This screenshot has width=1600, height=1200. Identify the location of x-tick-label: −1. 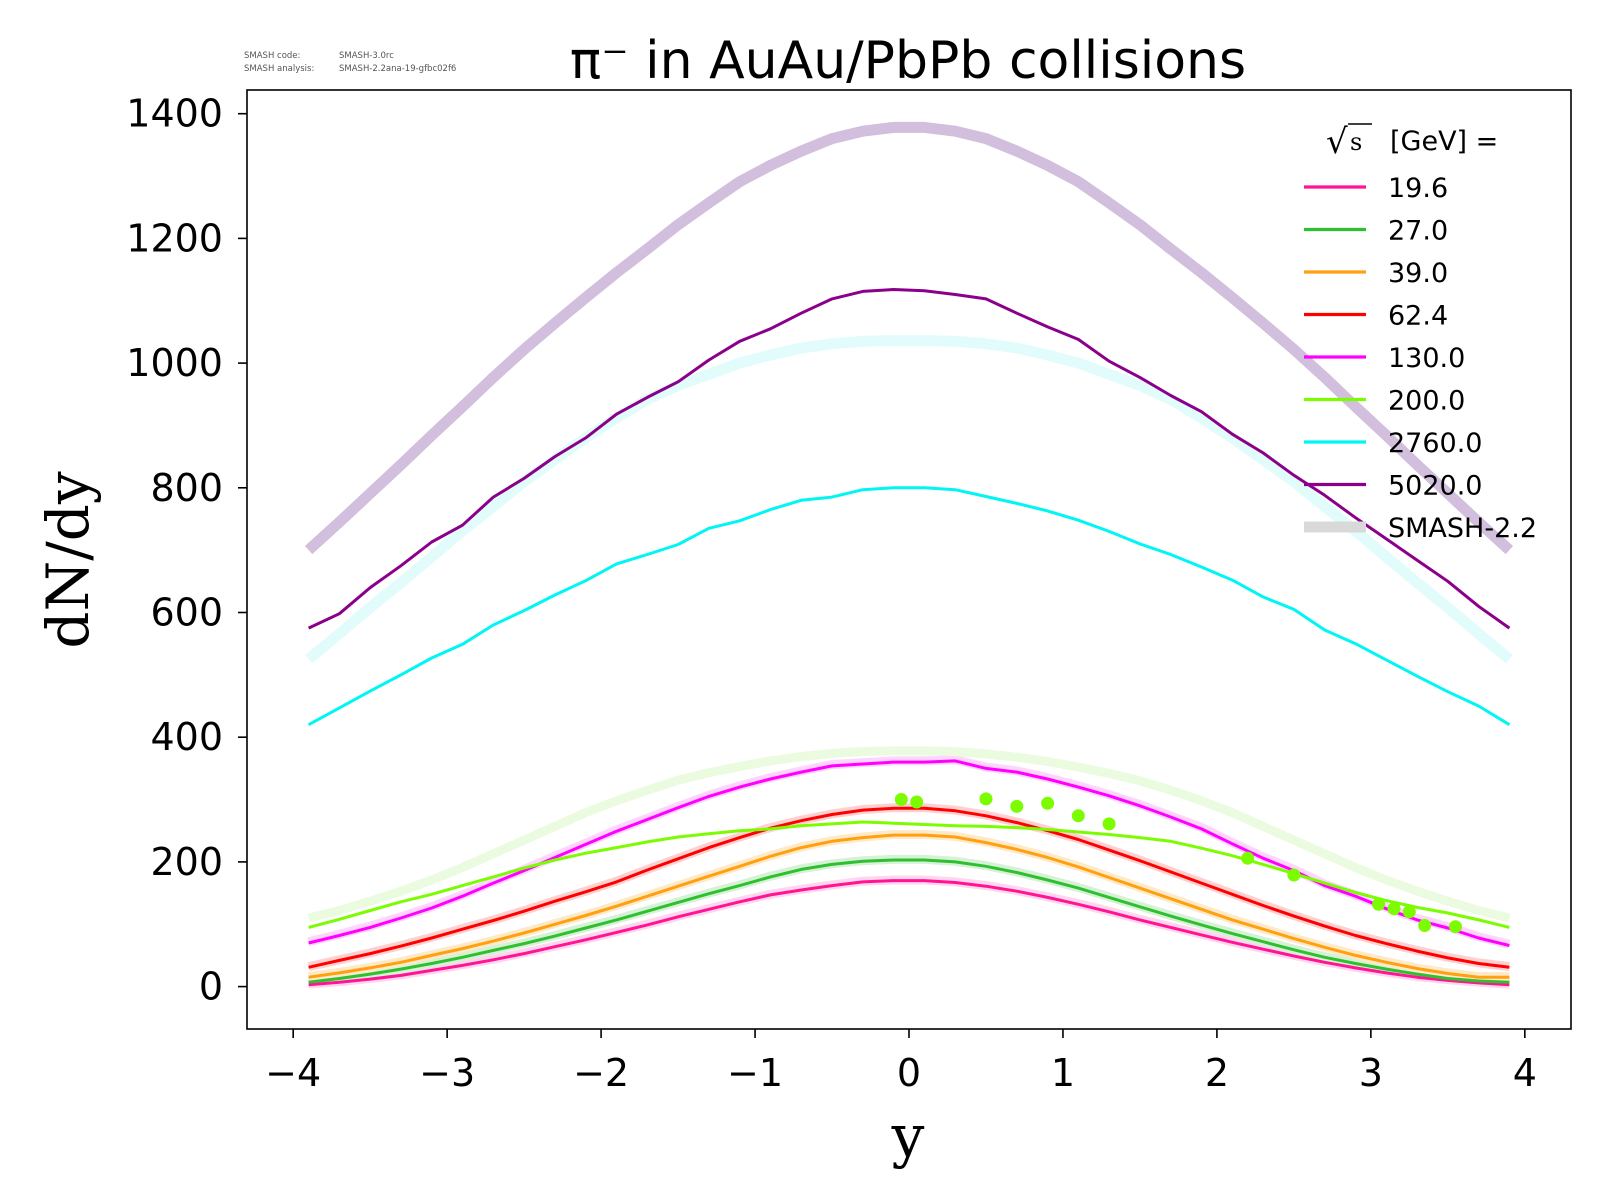
(755, 1073).